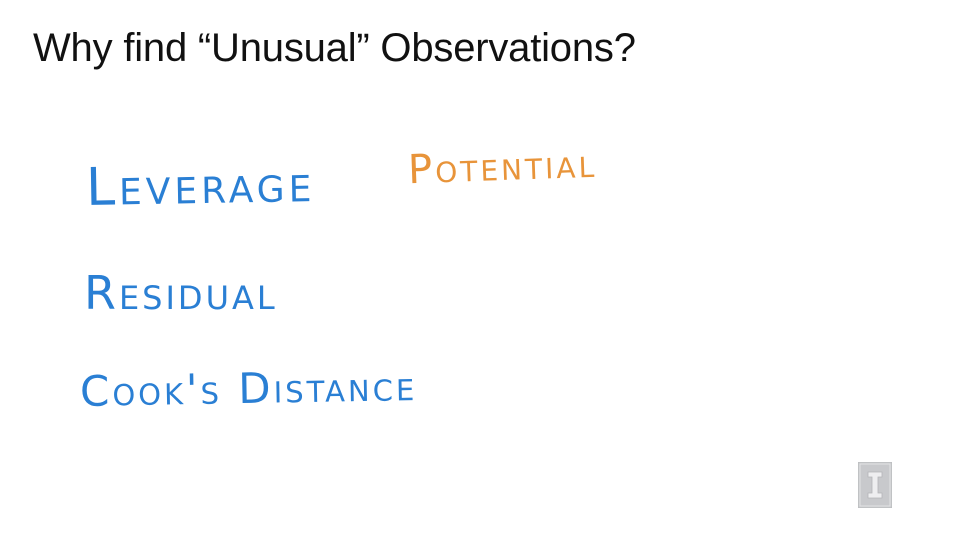 The image size is (960, 540). Describe the element at coordinates (200, 186) in the screenshot. I see `handwritten-term-leverage: Leverage` at that location.